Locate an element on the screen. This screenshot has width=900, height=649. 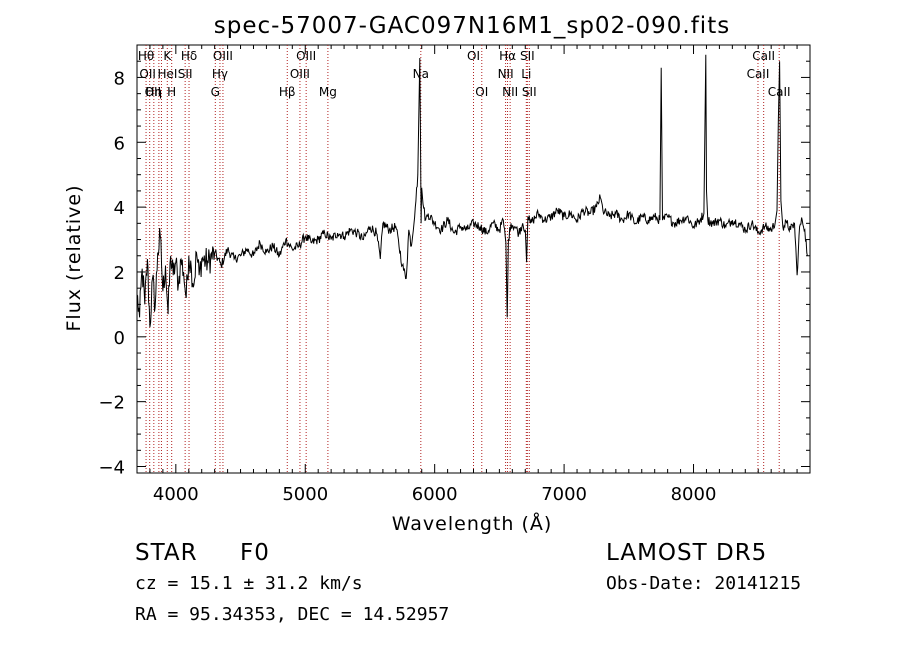
x-axis-label: Wavelength (Å) is located at coordinates (472, 523).